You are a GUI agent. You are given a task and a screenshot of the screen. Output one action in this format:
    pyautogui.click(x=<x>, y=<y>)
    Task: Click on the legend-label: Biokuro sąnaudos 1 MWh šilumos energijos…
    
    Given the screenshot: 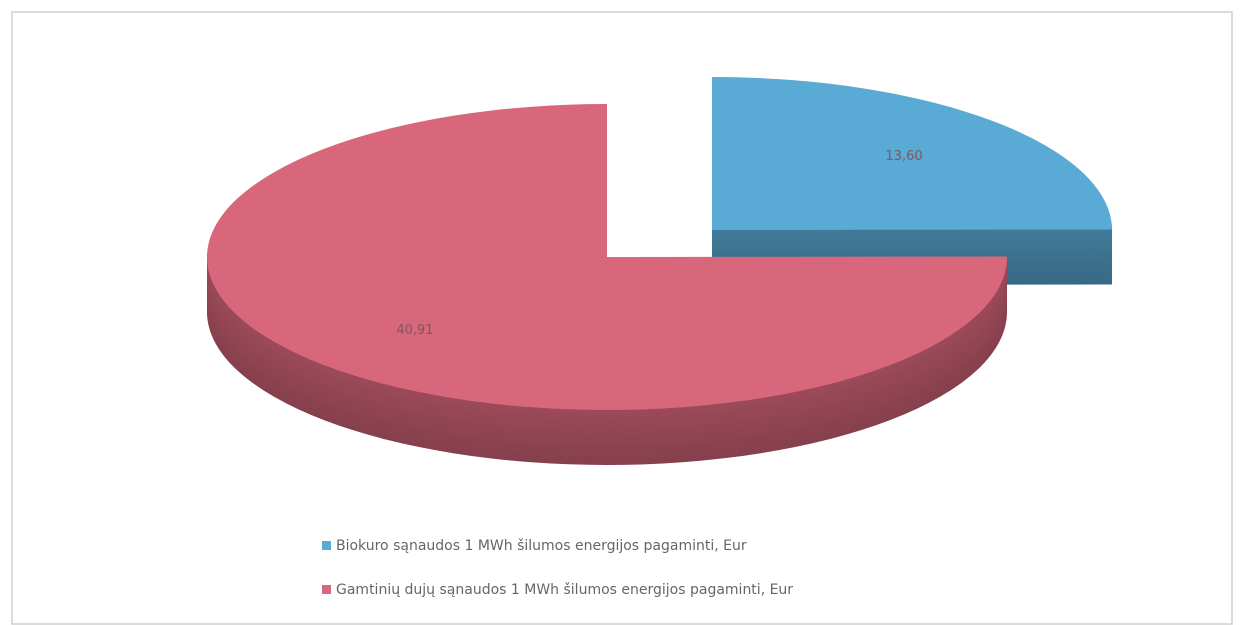 What is the action you would take?
    pyautogui.click(x=541, y=546)
    